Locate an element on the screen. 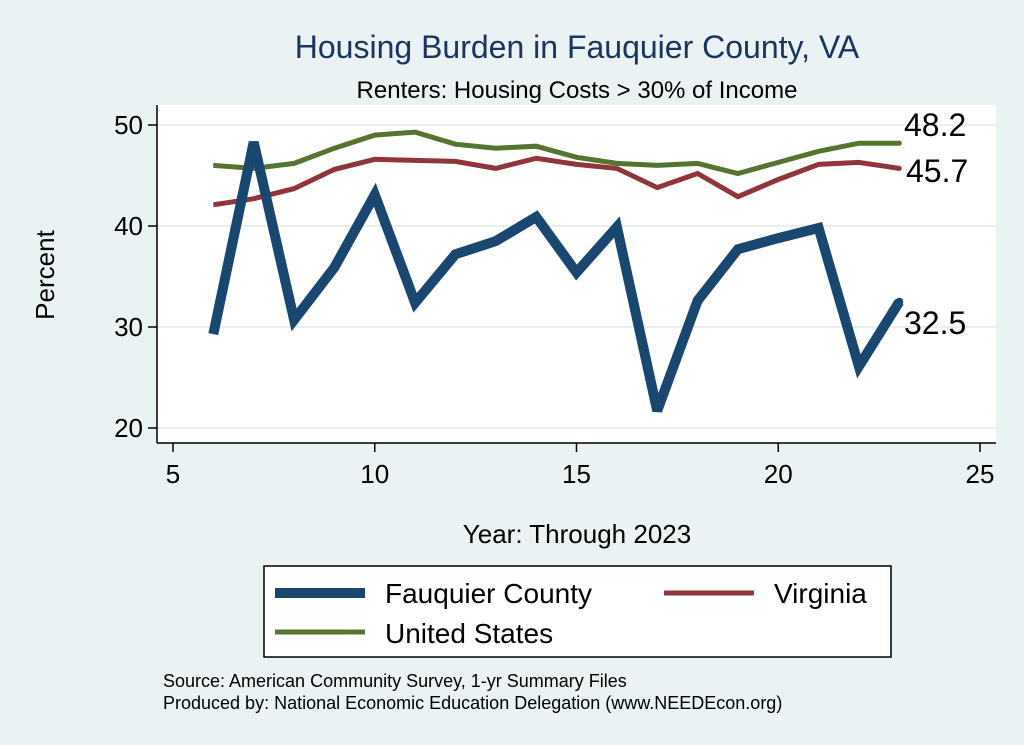  x-tick-label: 25 is located at coordinates (980, 474).